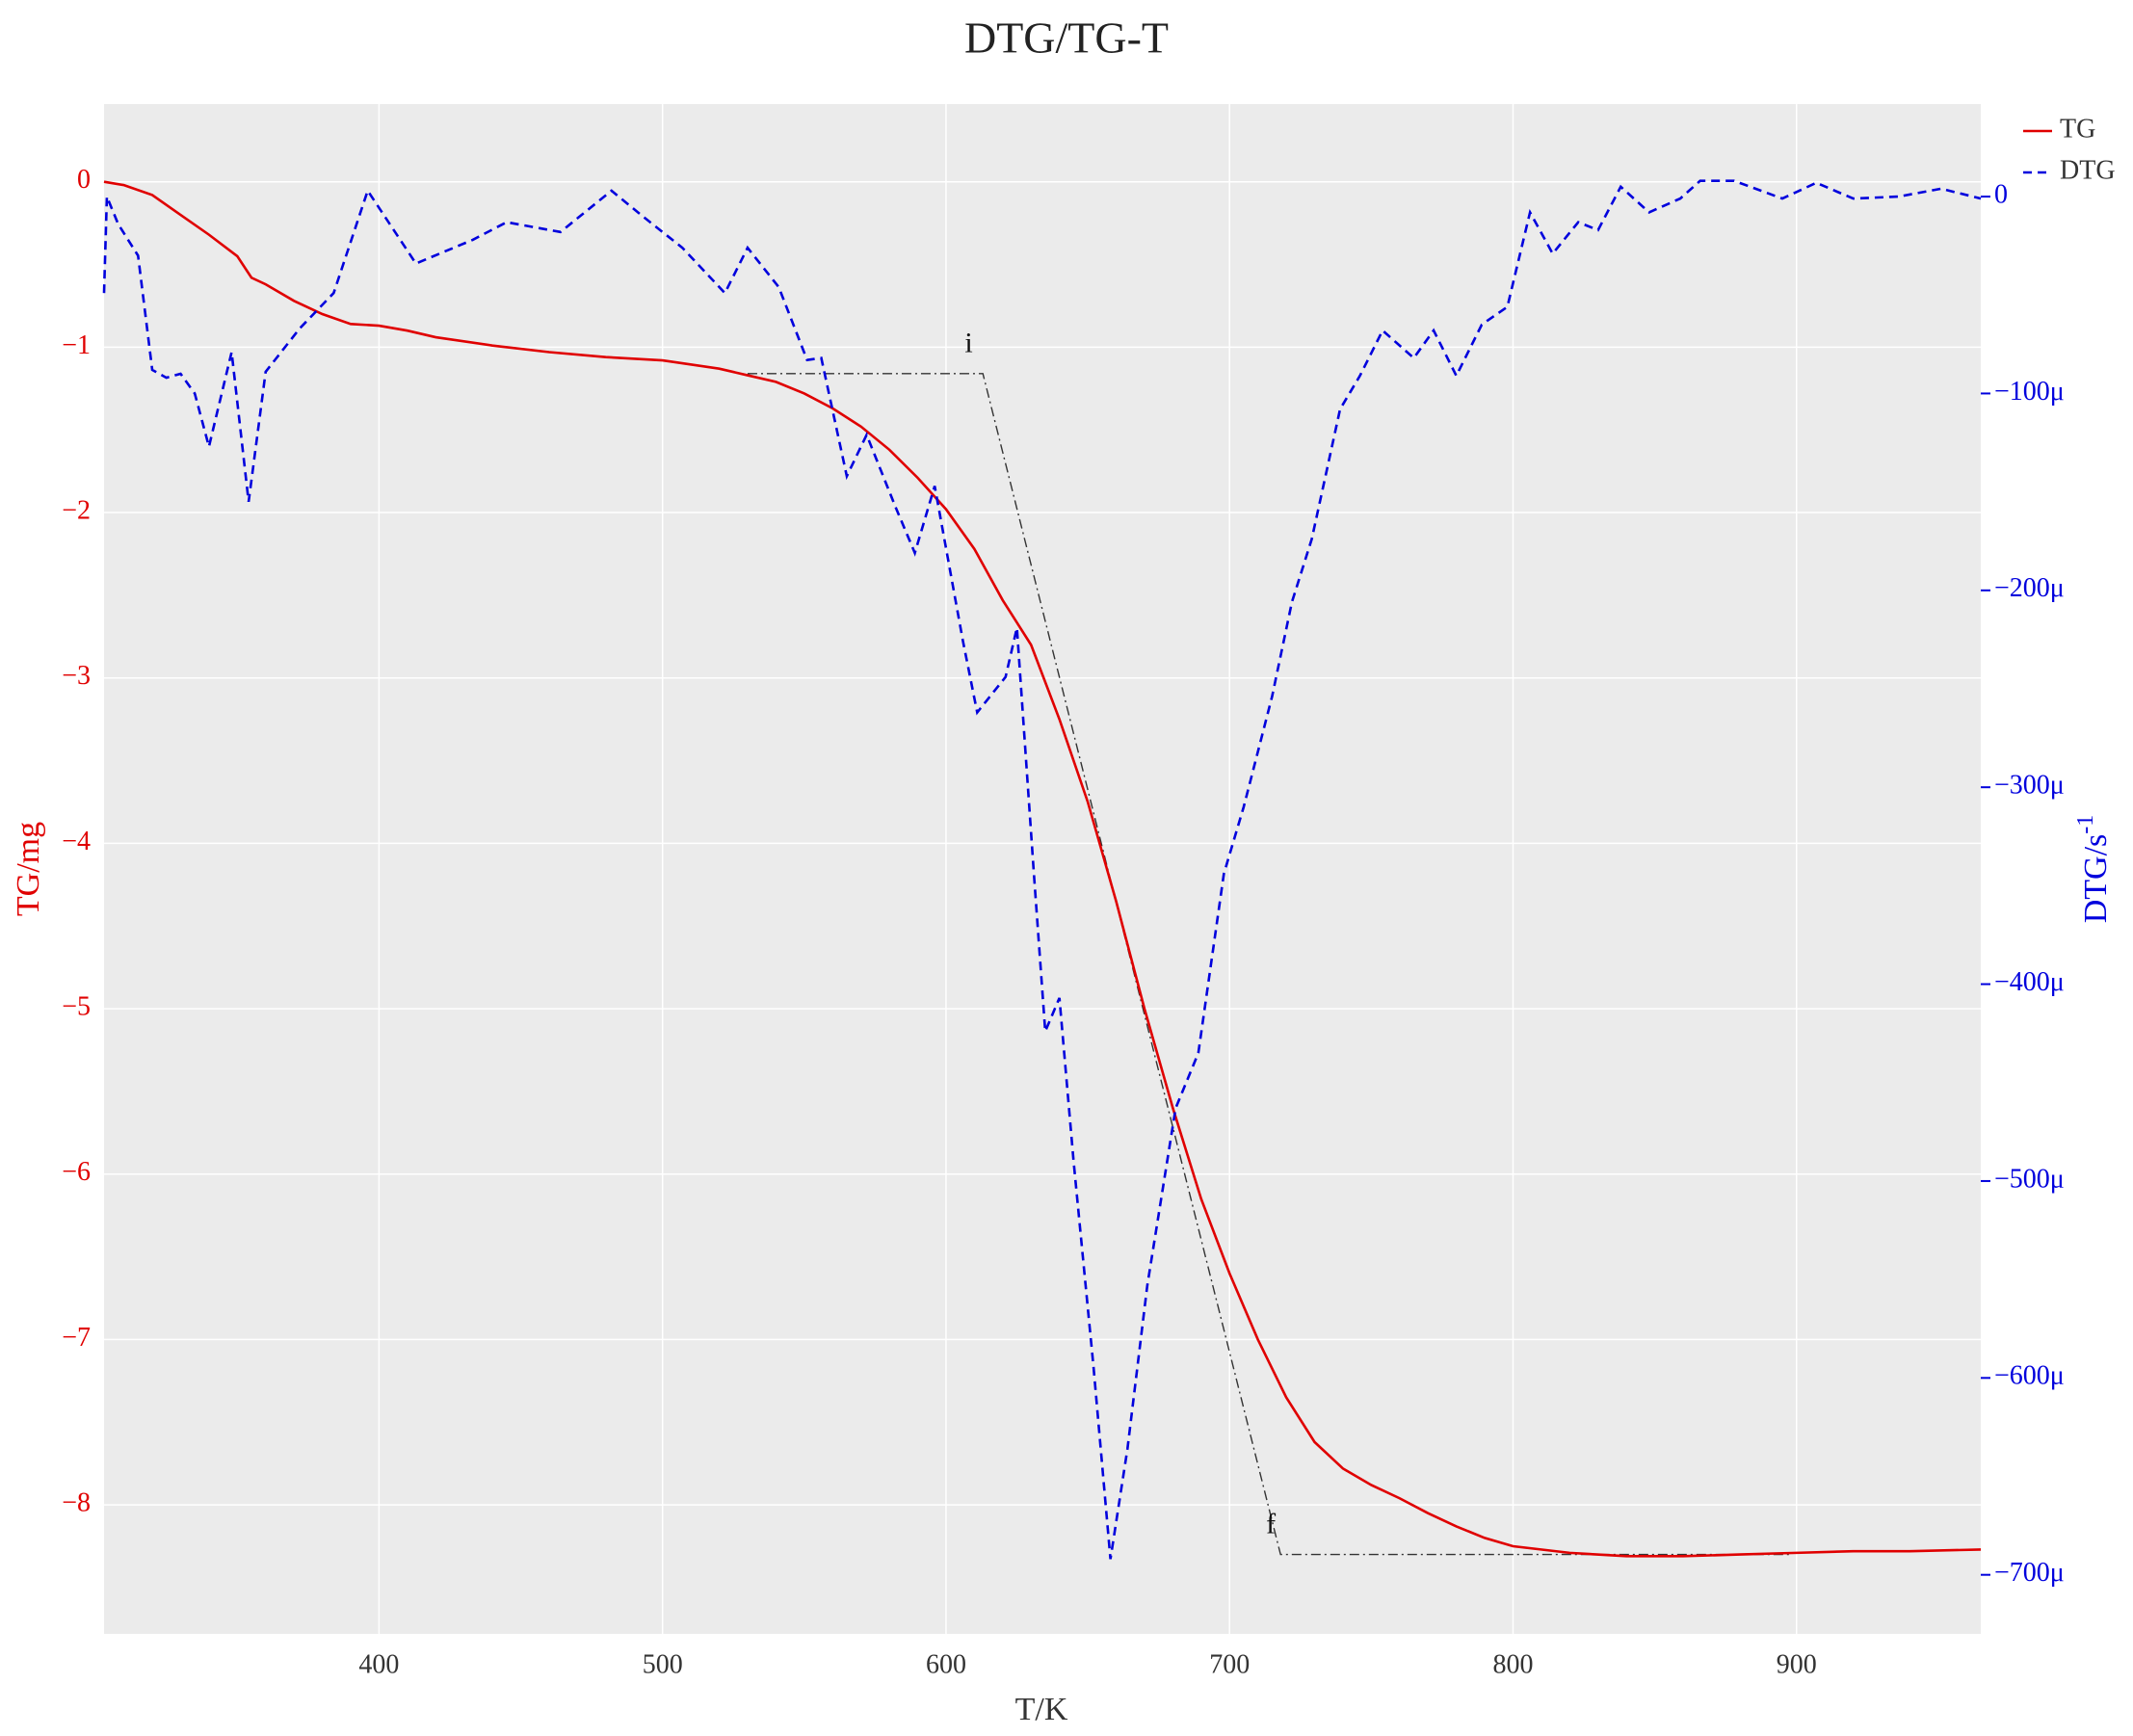  What do you see at coordinates (1066, 38) in the screenshot?
I see `chart-title: DTG/TG-T` at bounding box center [1066, 38].